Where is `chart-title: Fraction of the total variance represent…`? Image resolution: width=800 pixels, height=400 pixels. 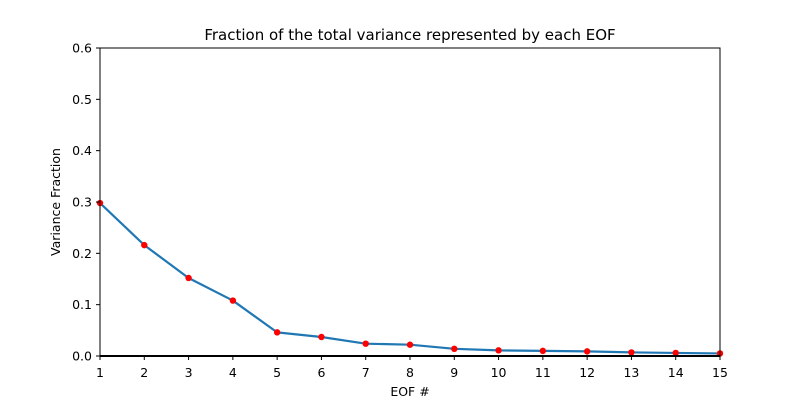 chart-title: Fraction of the total variance represent… is located at coordinates (409, 35).